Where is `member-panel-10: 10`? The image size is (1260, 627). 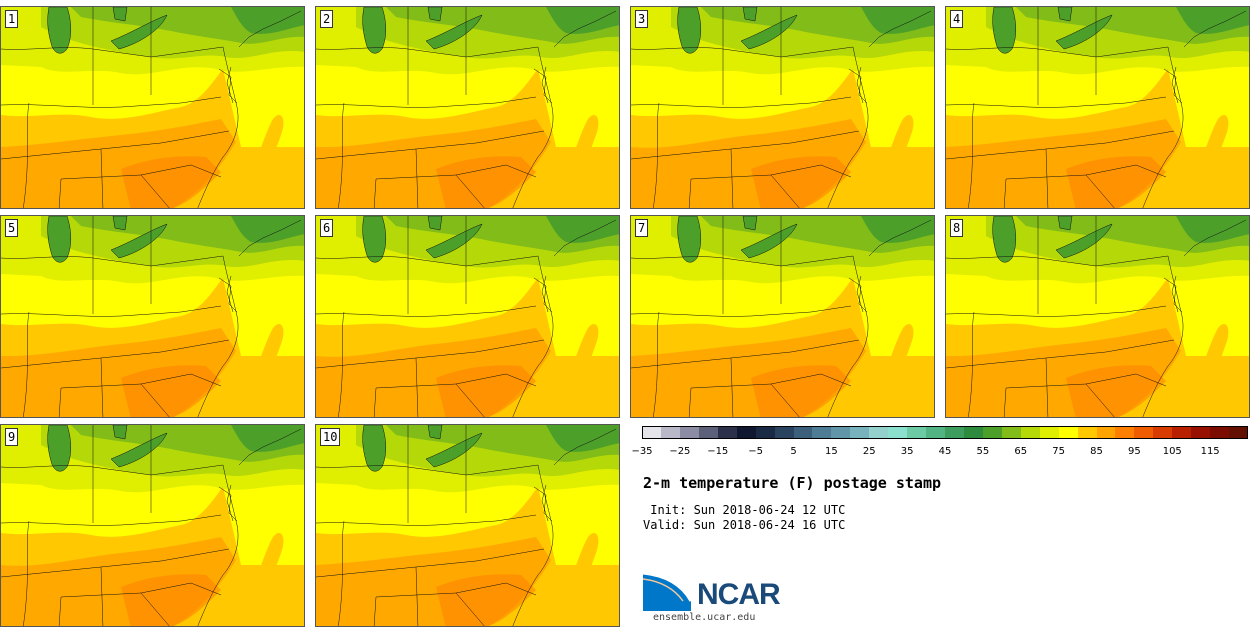 member-panel-10: 10 is located at coordinates (467, 525).